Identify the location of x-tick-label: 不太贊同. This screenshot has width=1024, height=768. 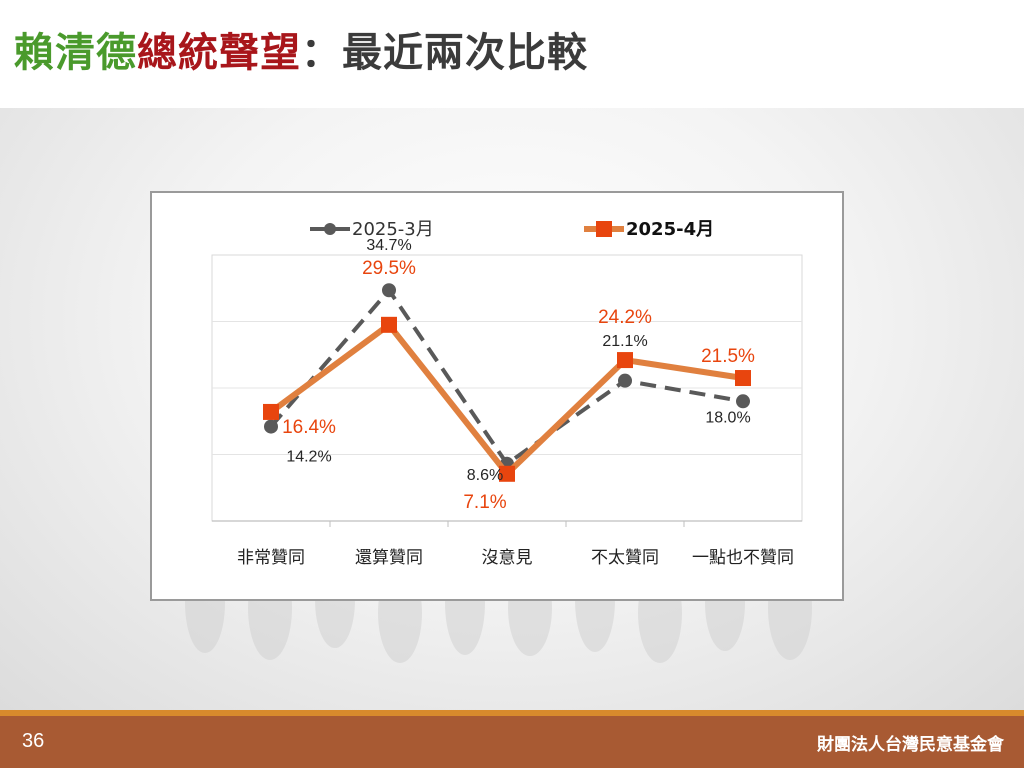
(625, 558).